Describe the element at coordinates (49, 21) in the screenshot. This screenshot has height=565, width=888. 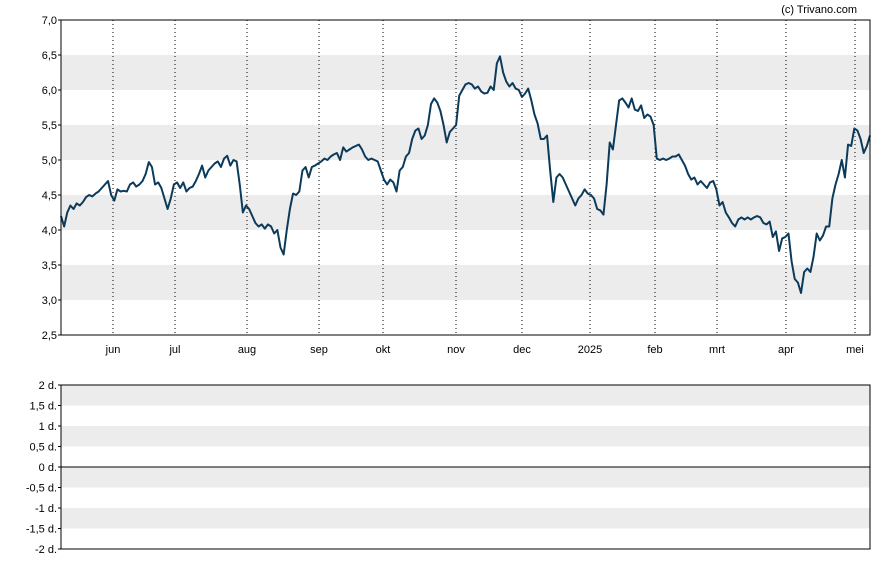
I see `y-tick-label: 7,0` at that location.